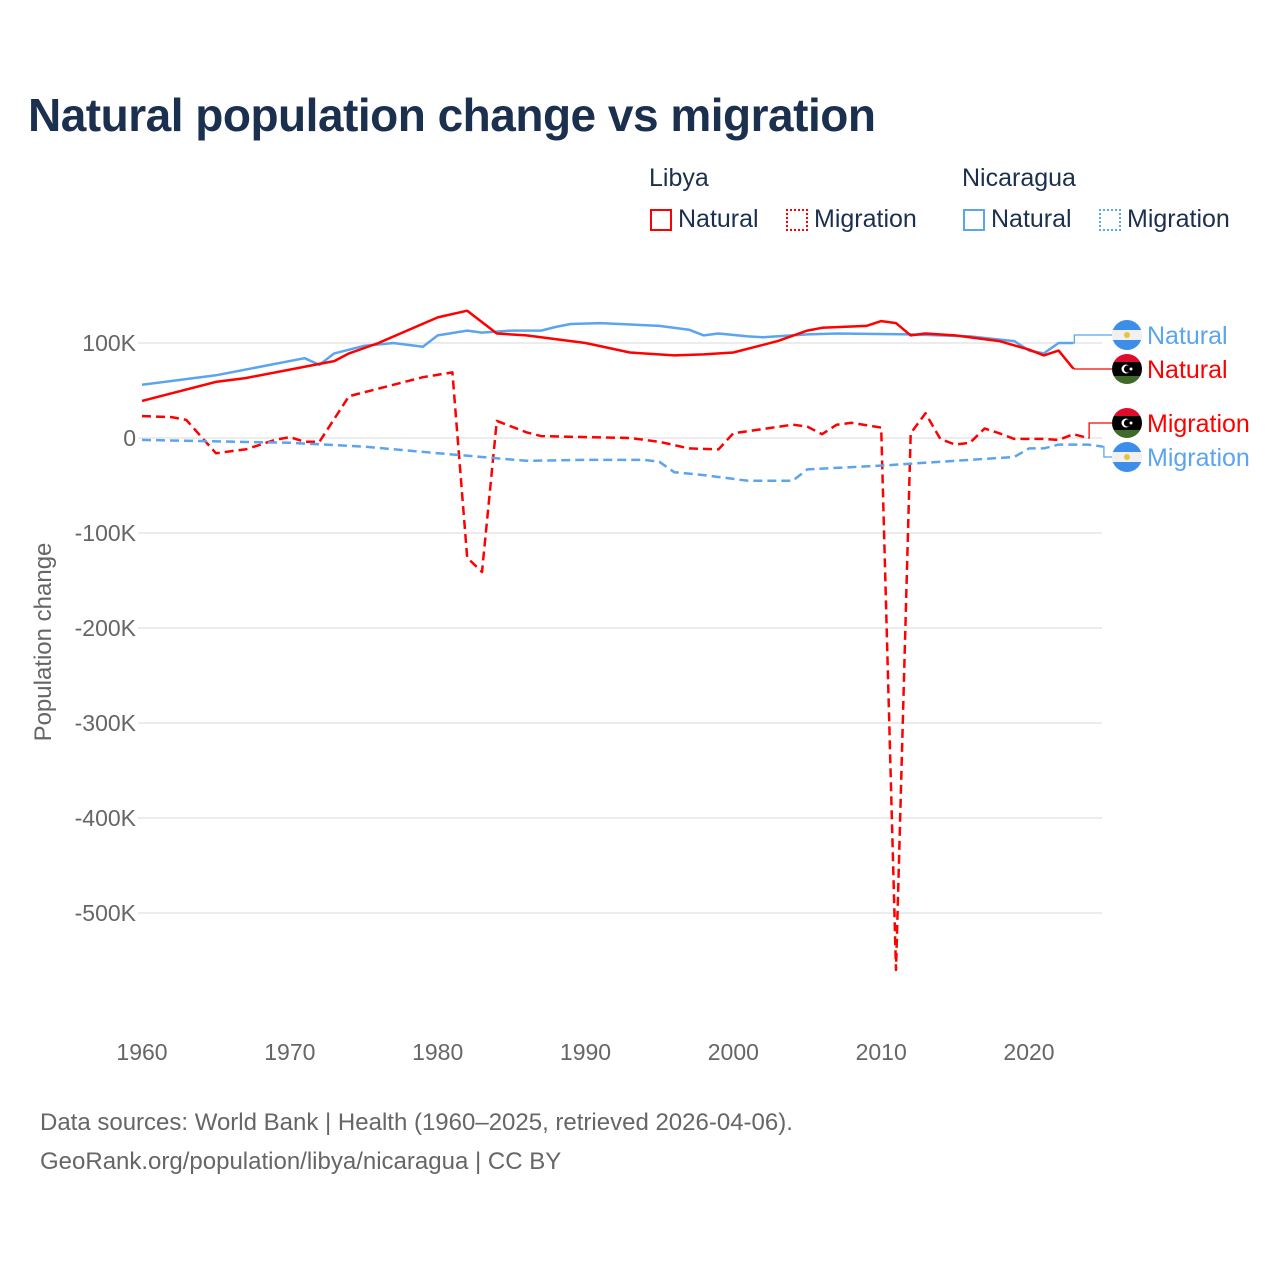  I want to click on series-line-nicaragua-natural, so click(607, 354).